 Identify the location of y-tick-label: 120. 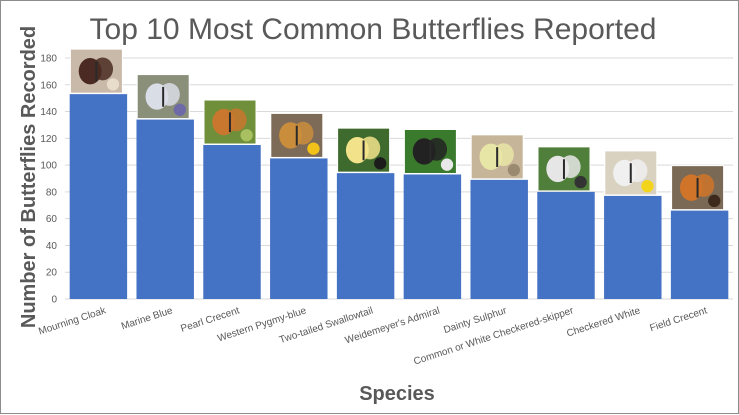
(48, 139).